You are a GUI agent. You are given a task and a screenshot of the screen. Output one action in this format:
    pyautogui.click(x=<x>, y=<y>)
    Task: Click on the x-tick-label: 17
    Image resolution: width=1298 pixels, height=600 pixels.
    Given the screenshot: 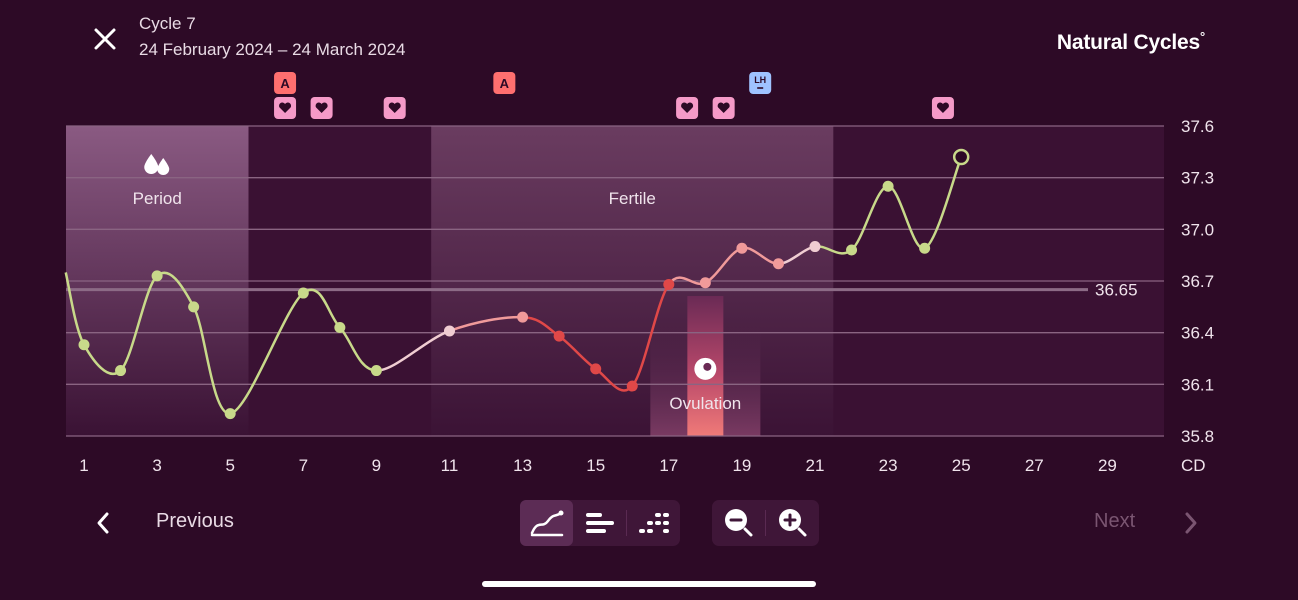 What is the action you would take?
    pyautogui.click(x=668, y=465)
    